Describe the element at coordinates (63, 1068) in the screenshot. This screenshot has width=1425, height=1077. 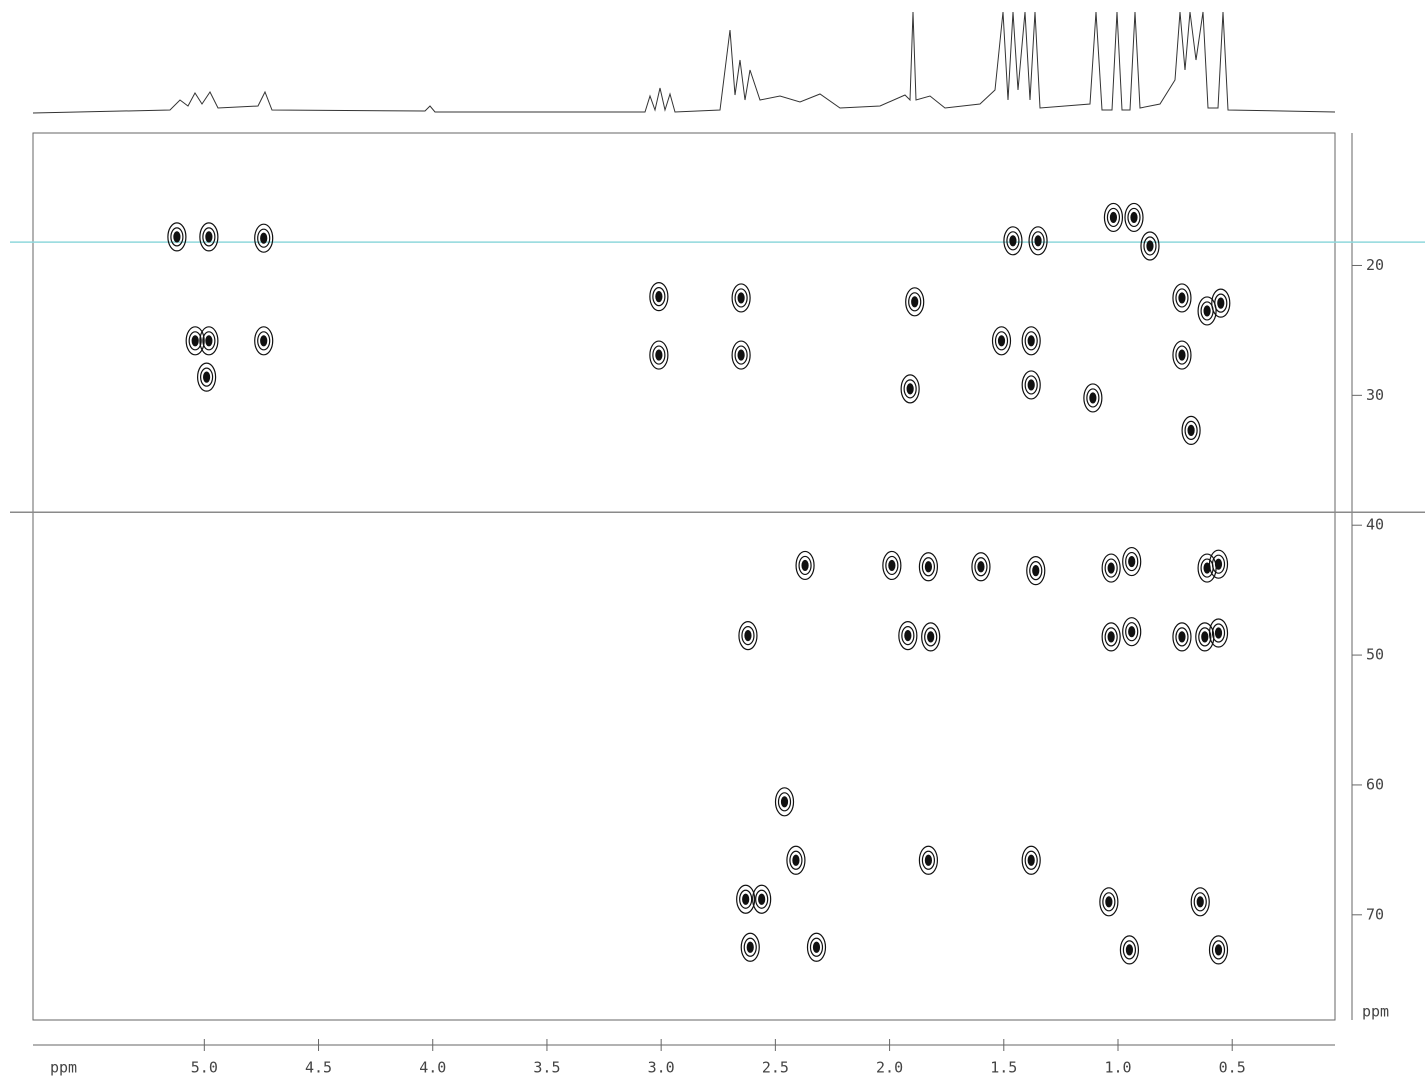
I see `x-axis-label: ppm` at that location.